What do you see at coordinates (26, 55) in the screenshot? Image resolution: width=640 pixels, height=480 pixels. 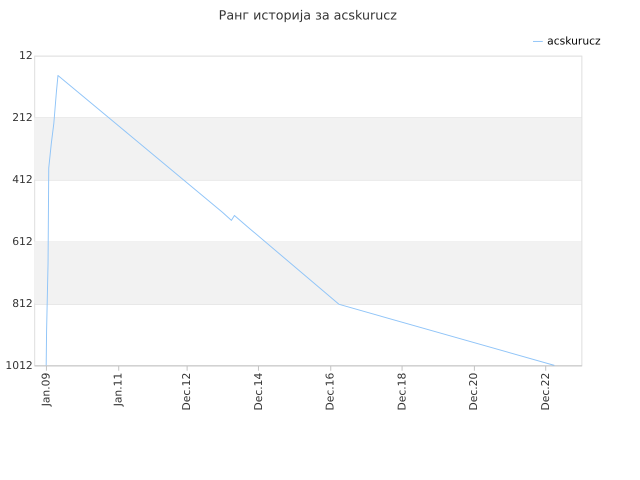 I see `y-tick-label: 12` at bounding box center [26, 55].